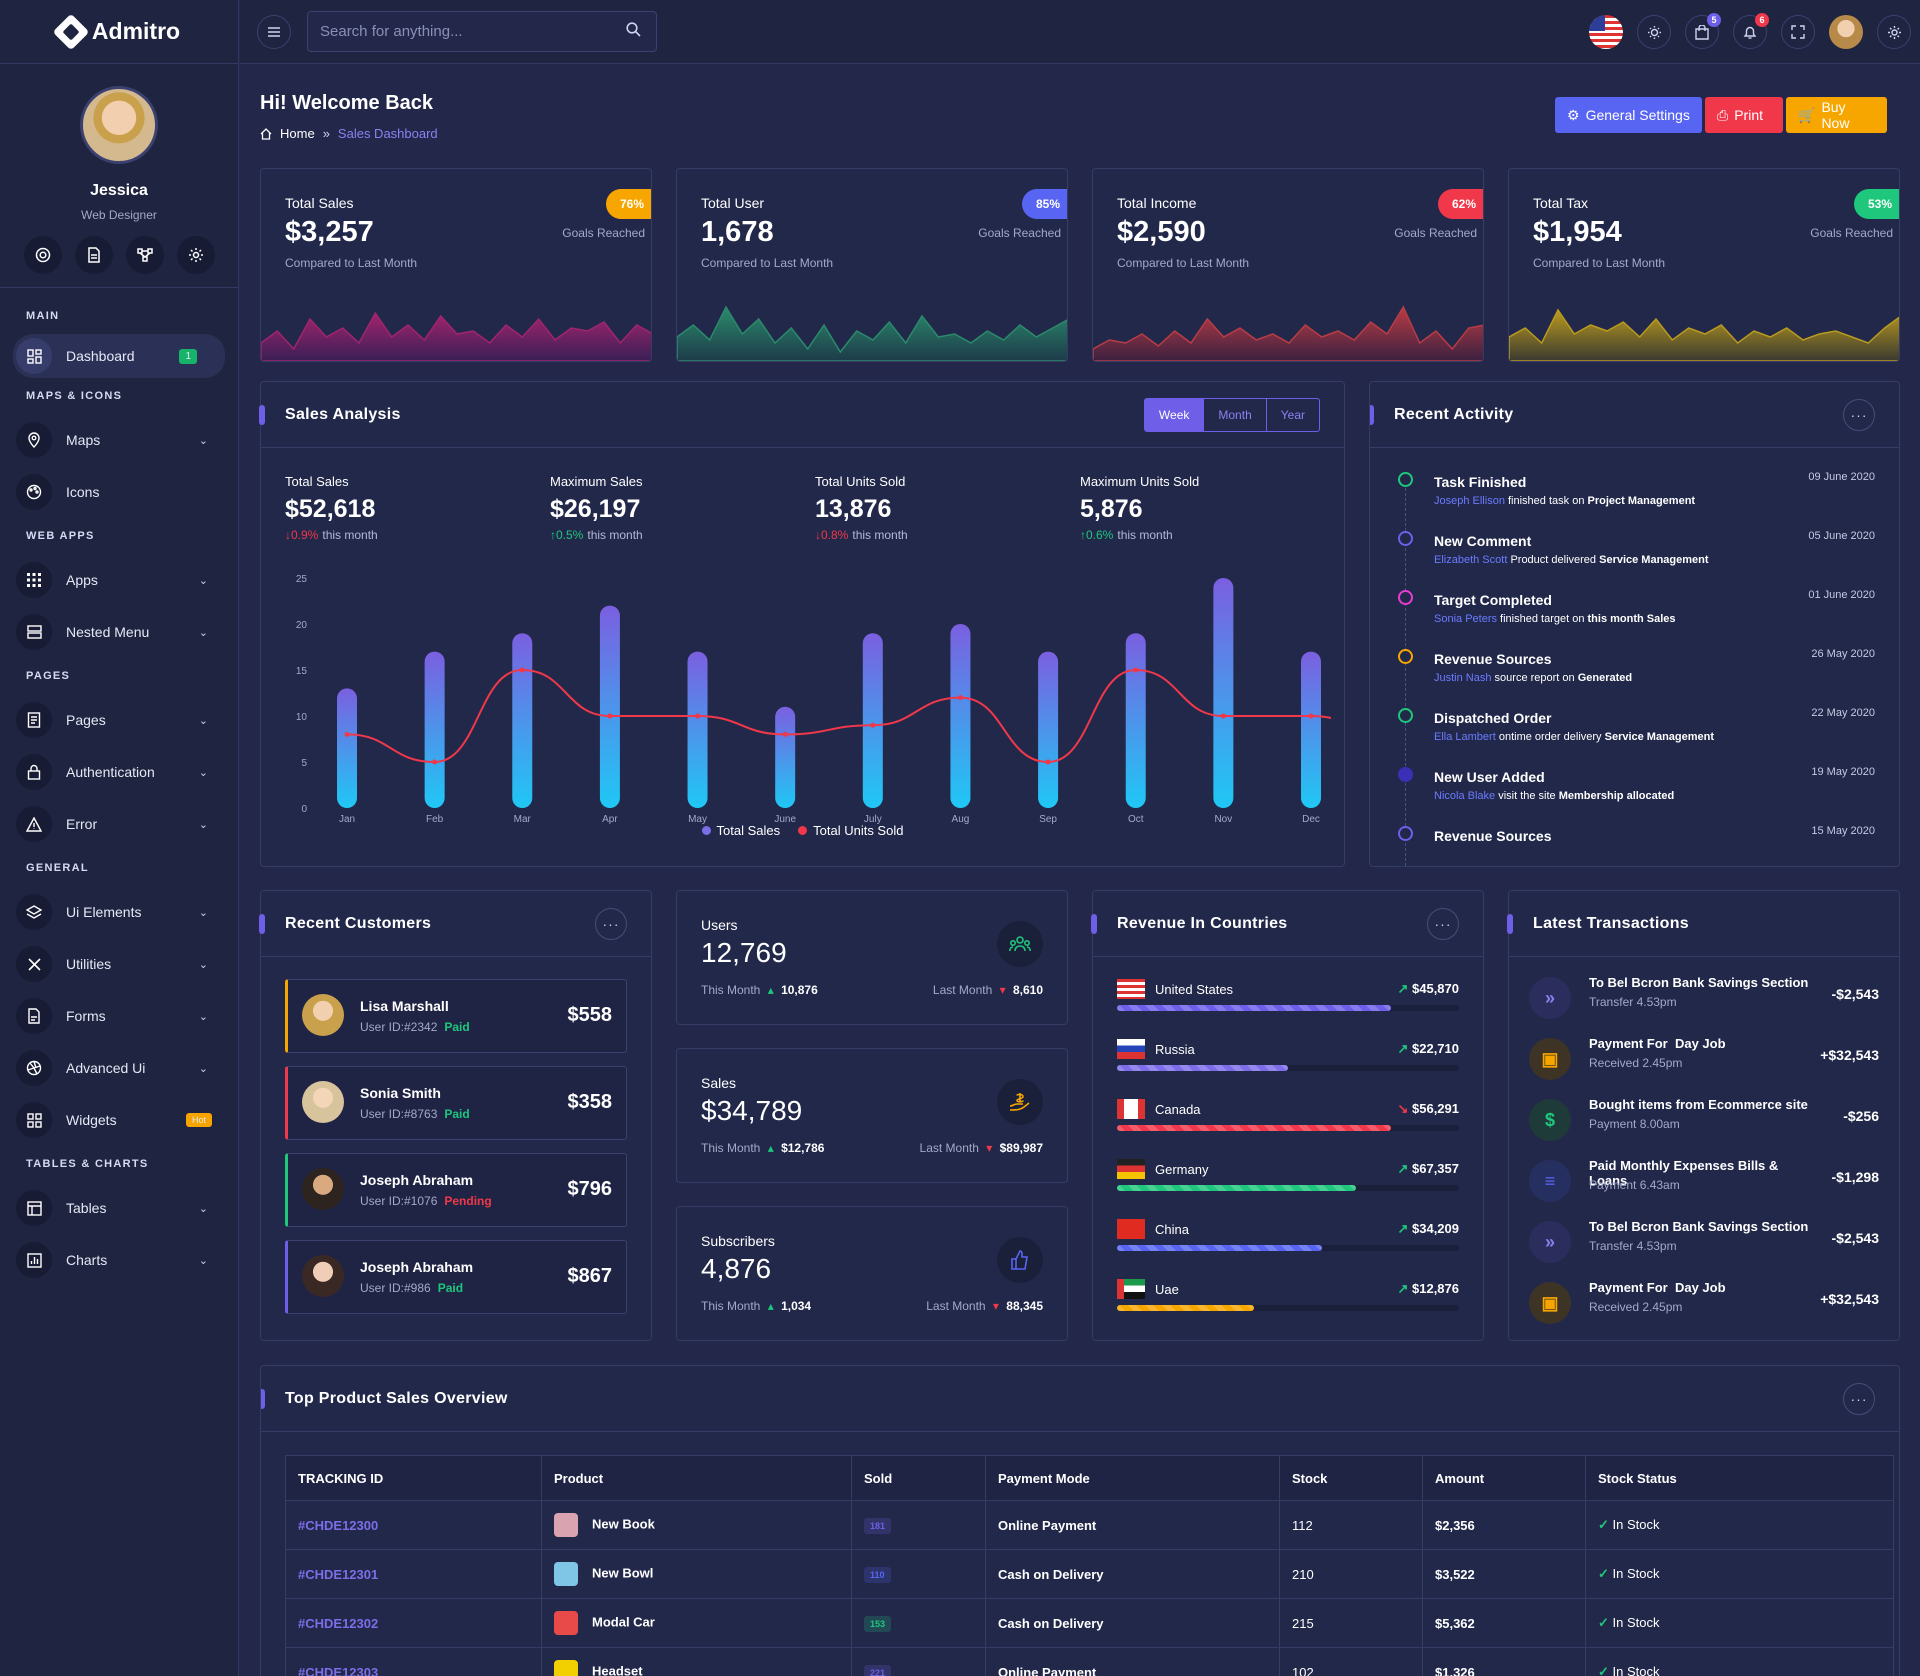  What do you see at coordinates (338, 1623) in the screenshot?
I see `tracking-id-link: #CHDE12302` at bounding box center [338, 1623].